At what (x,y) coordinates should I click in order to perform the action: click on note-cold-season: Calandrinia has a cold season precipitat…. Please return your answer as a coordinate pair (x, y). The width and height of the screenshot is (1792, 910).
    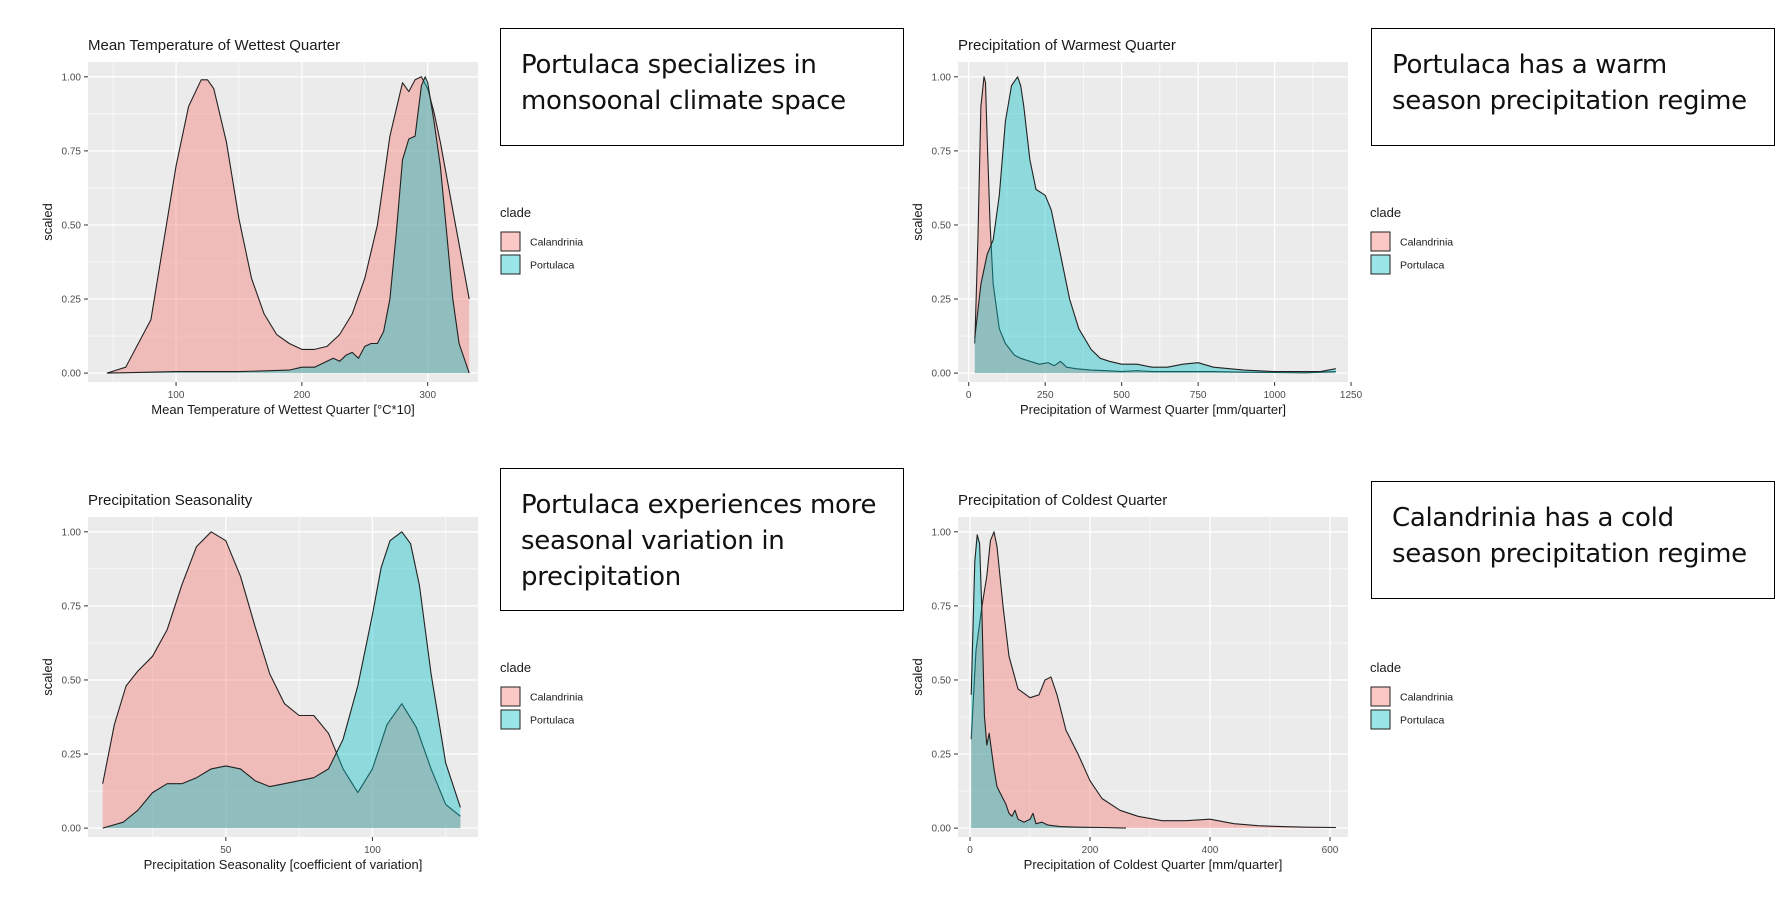
    Looking at the image, I should click on (1573, 540).